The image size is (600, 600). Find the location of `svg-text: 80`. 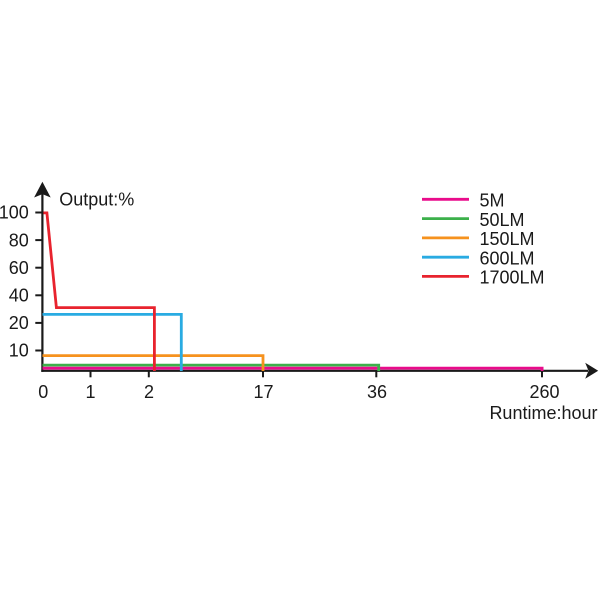

svg-text: 80 is located at coordinates (19, 240).